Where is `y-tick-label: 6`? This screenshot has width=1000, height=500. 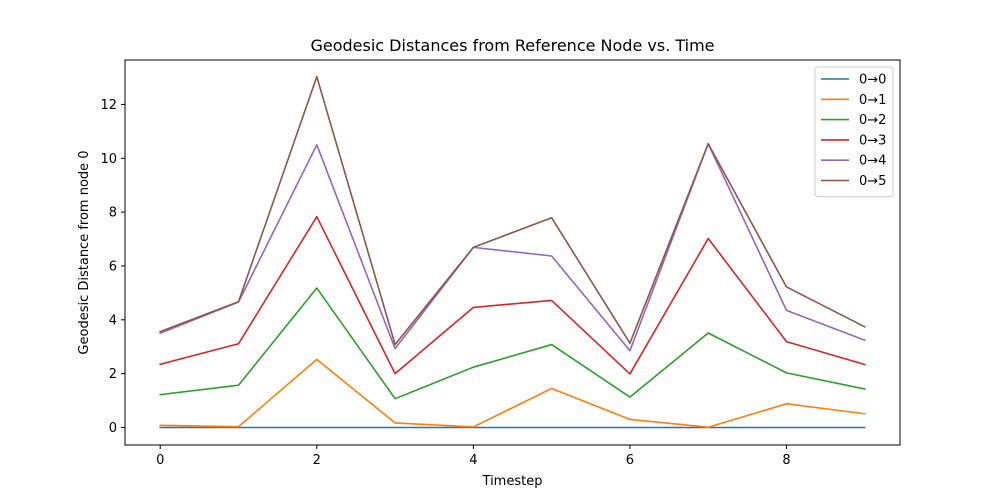
y-tick-label: 6 is located at coordinates (113, 266).